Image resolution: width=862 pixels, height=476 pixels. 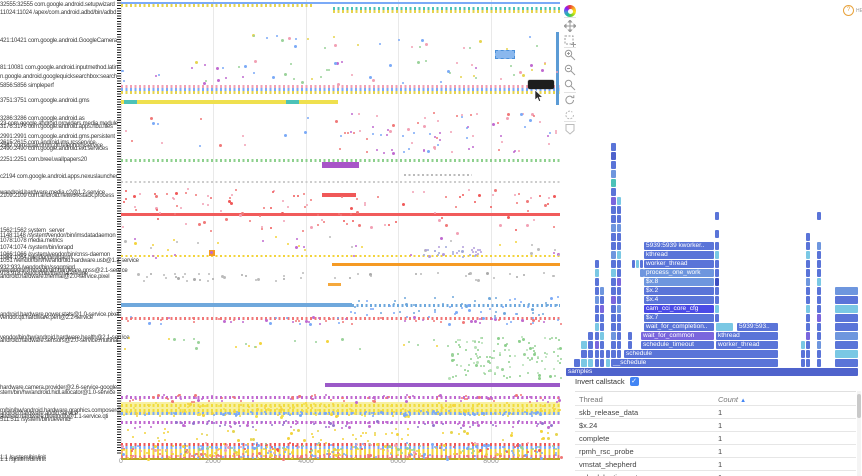 What do you see at coordinates (634, 381) in the screenshot?
I see `invert-callstack-checkbox: ✓` at bounding box center [634, 381].